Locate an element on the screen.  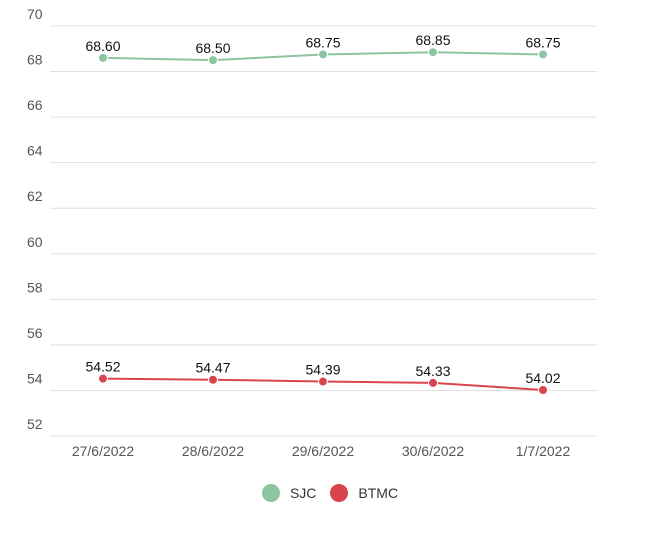
x-tick-label: 28/6/2022 is located at coordinates (213, 451).